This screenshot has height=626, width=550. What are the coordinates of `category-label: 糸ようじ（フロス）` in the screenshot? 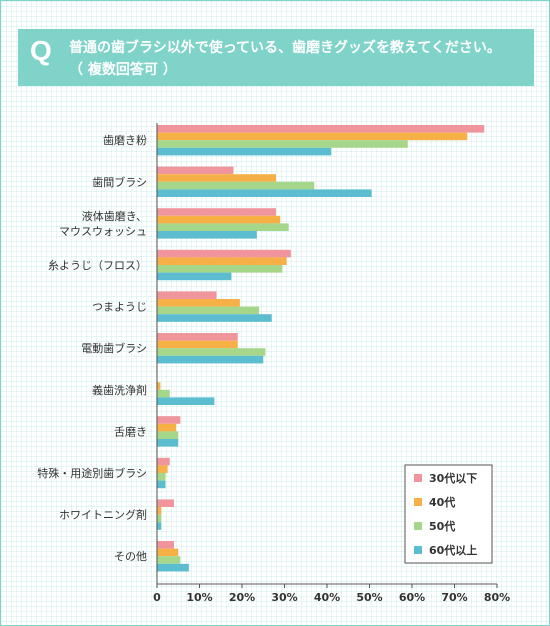 It's located at (97, 265).